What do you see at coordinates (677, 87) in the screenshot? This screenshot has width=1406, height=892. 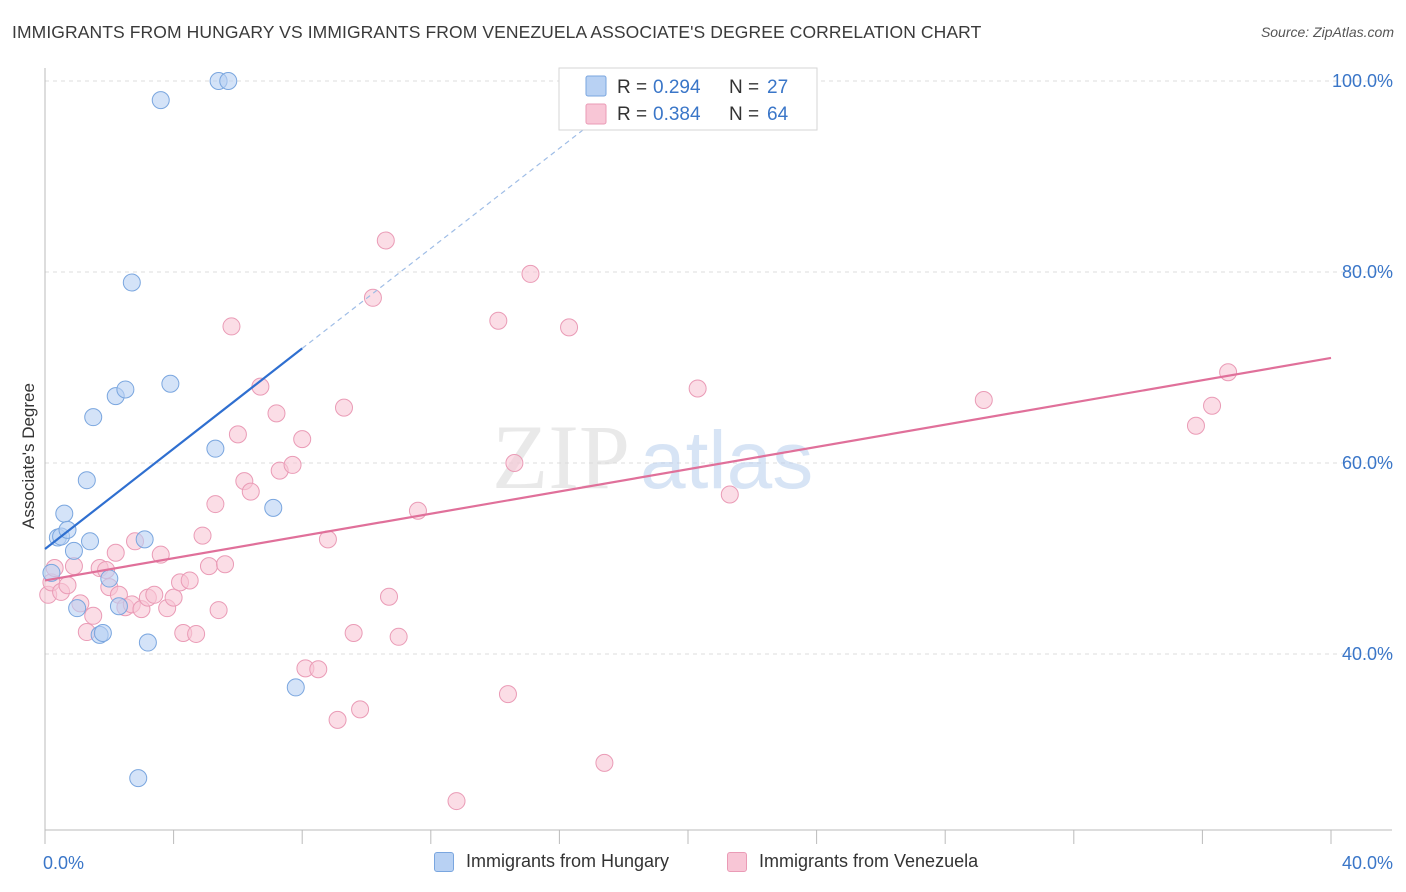 I see `legend-r-value-hungary: 0.294` at bounding box center [677, 87].